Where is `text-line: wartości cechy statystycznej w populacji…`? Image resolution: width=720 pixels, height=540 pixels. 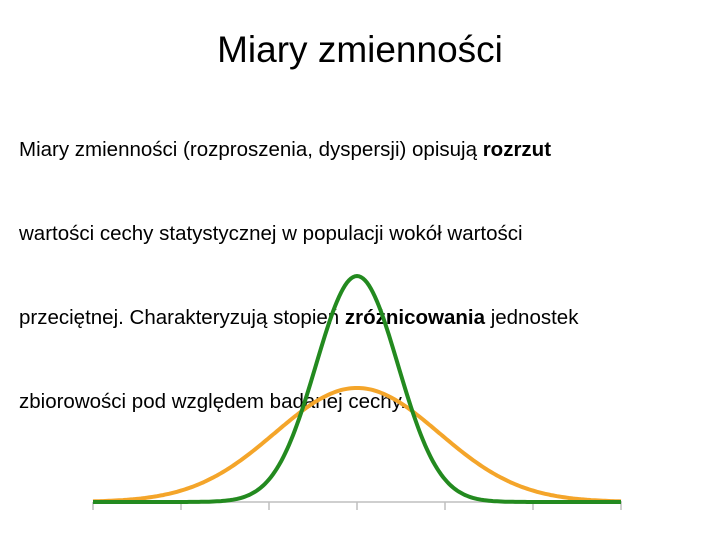
text-line: wartości cechy statystycznej w populacji… is located at coordinates (298, 234).